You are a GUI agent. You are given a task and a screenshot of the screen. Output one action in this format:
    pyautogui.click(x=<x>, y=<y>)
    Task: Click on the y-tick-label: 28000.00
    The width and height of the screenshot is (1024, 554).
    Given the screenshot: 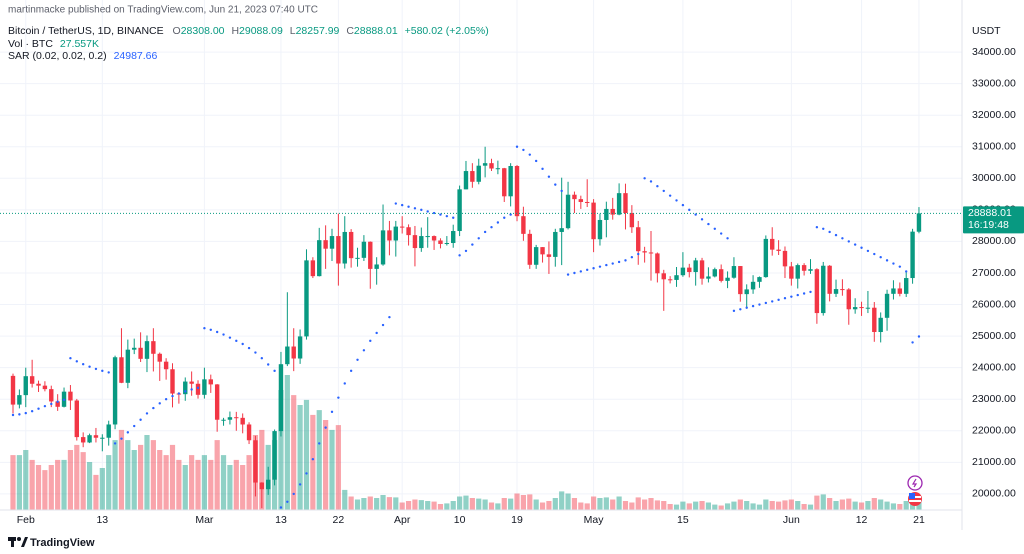 What is the action you would take?
    pyautogui.click(x=994, y=241)
    